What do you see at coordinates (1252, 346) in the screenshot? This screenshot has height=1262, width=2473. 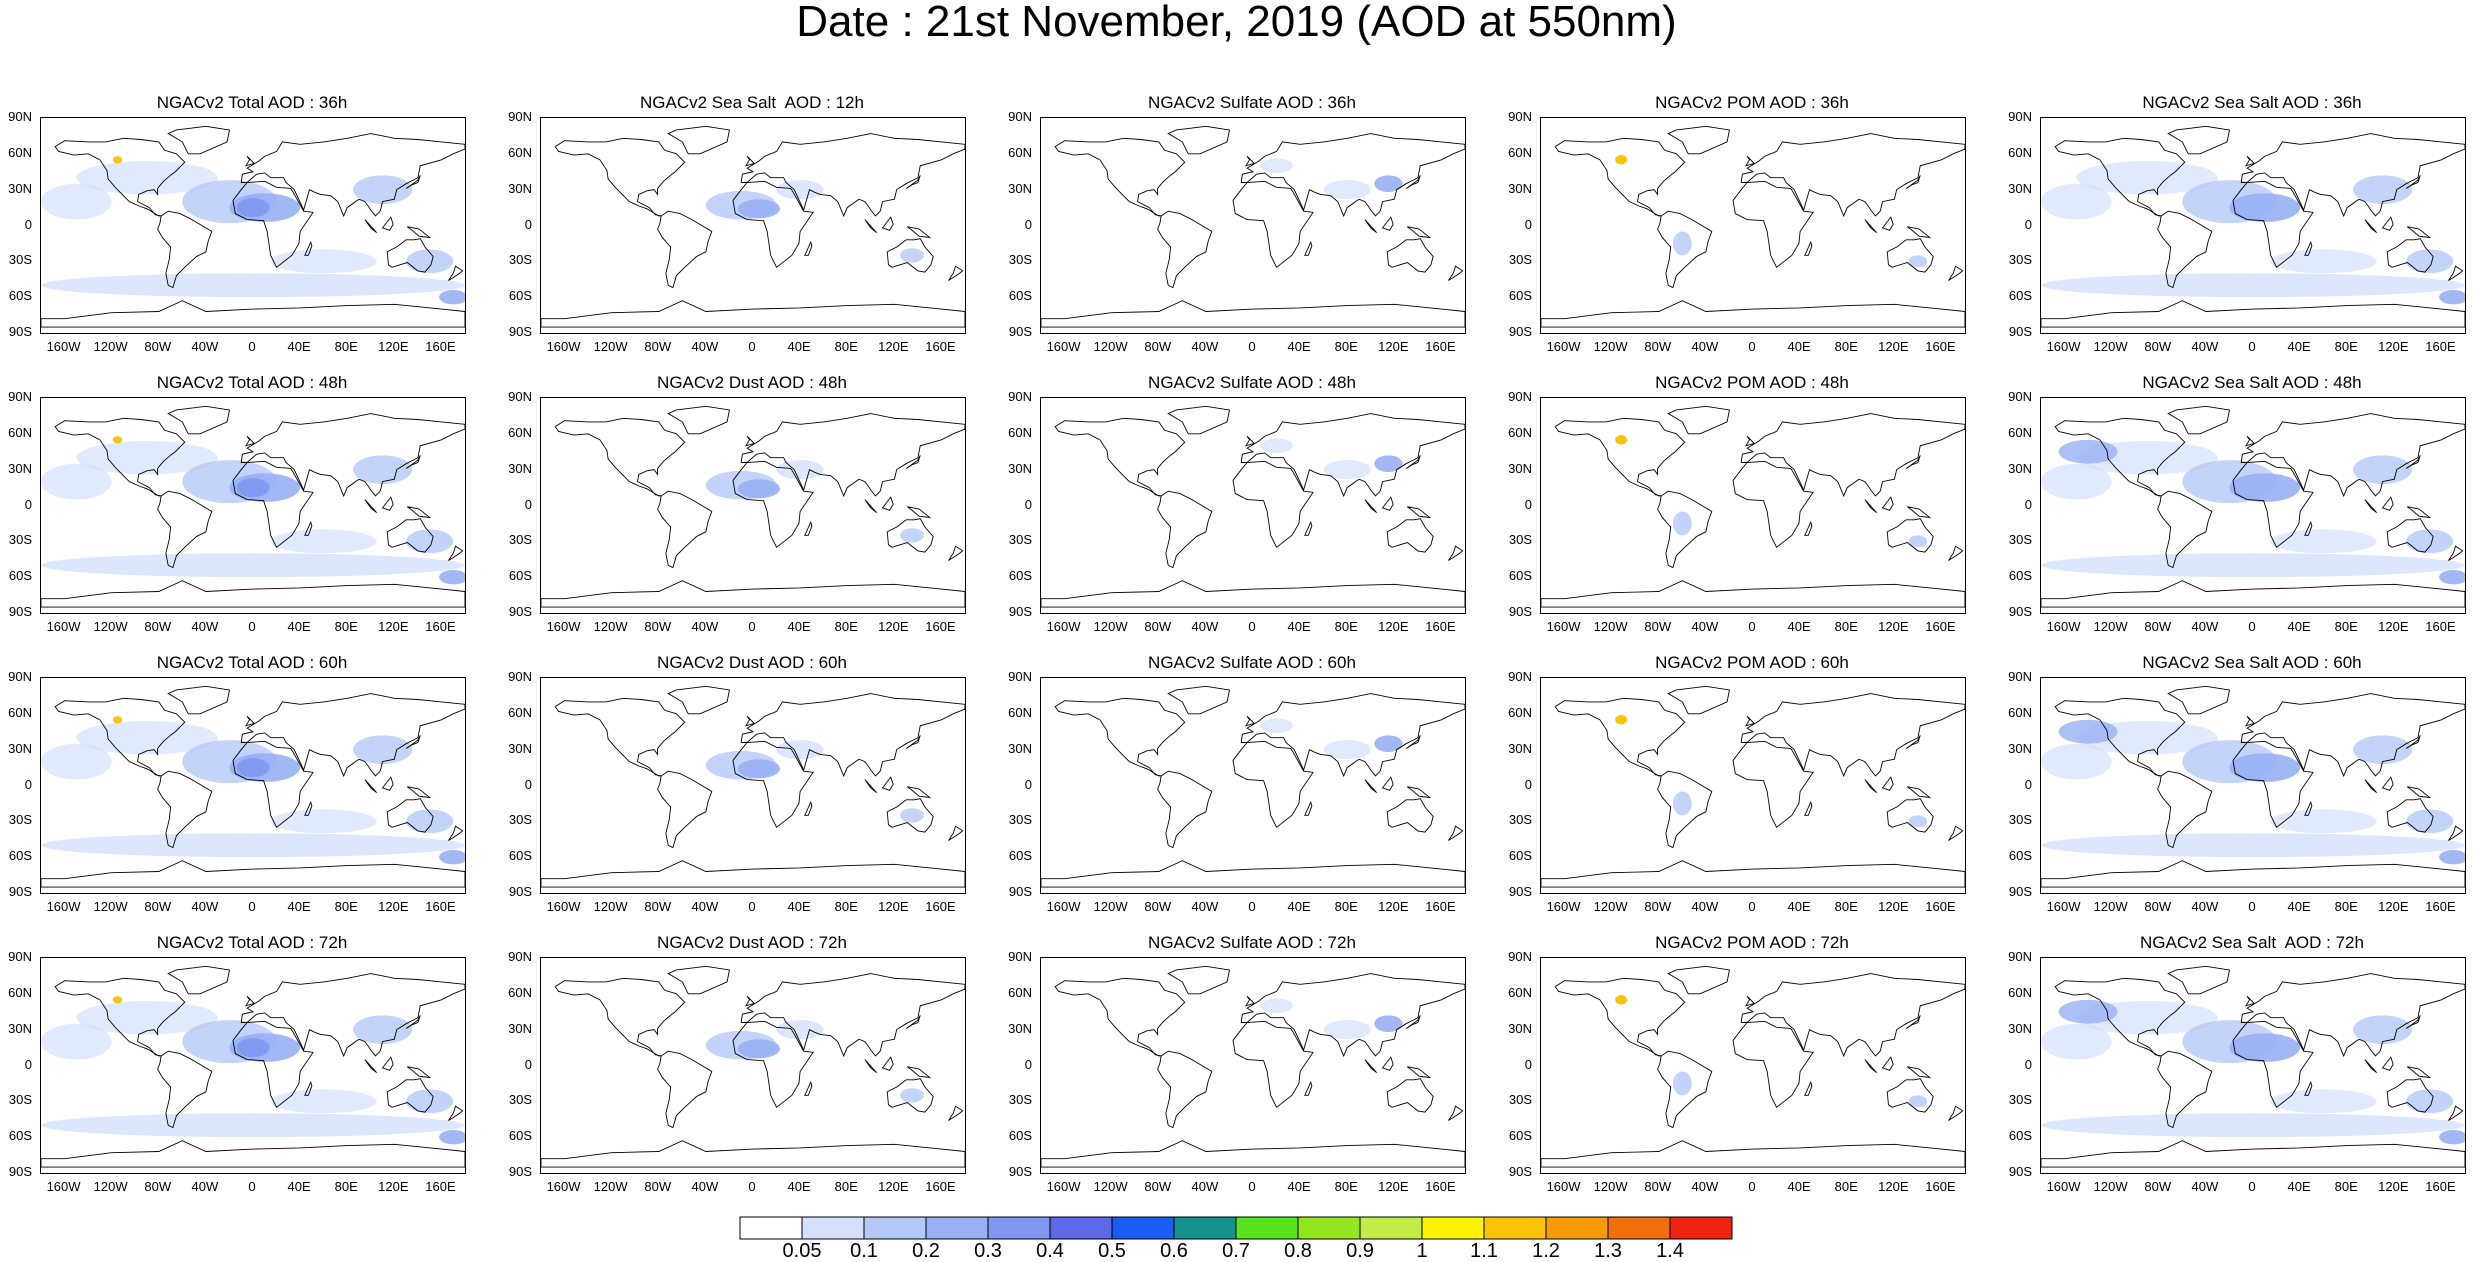 I see `longitude-tick-label: 0` at bounding box center [1252, 346].